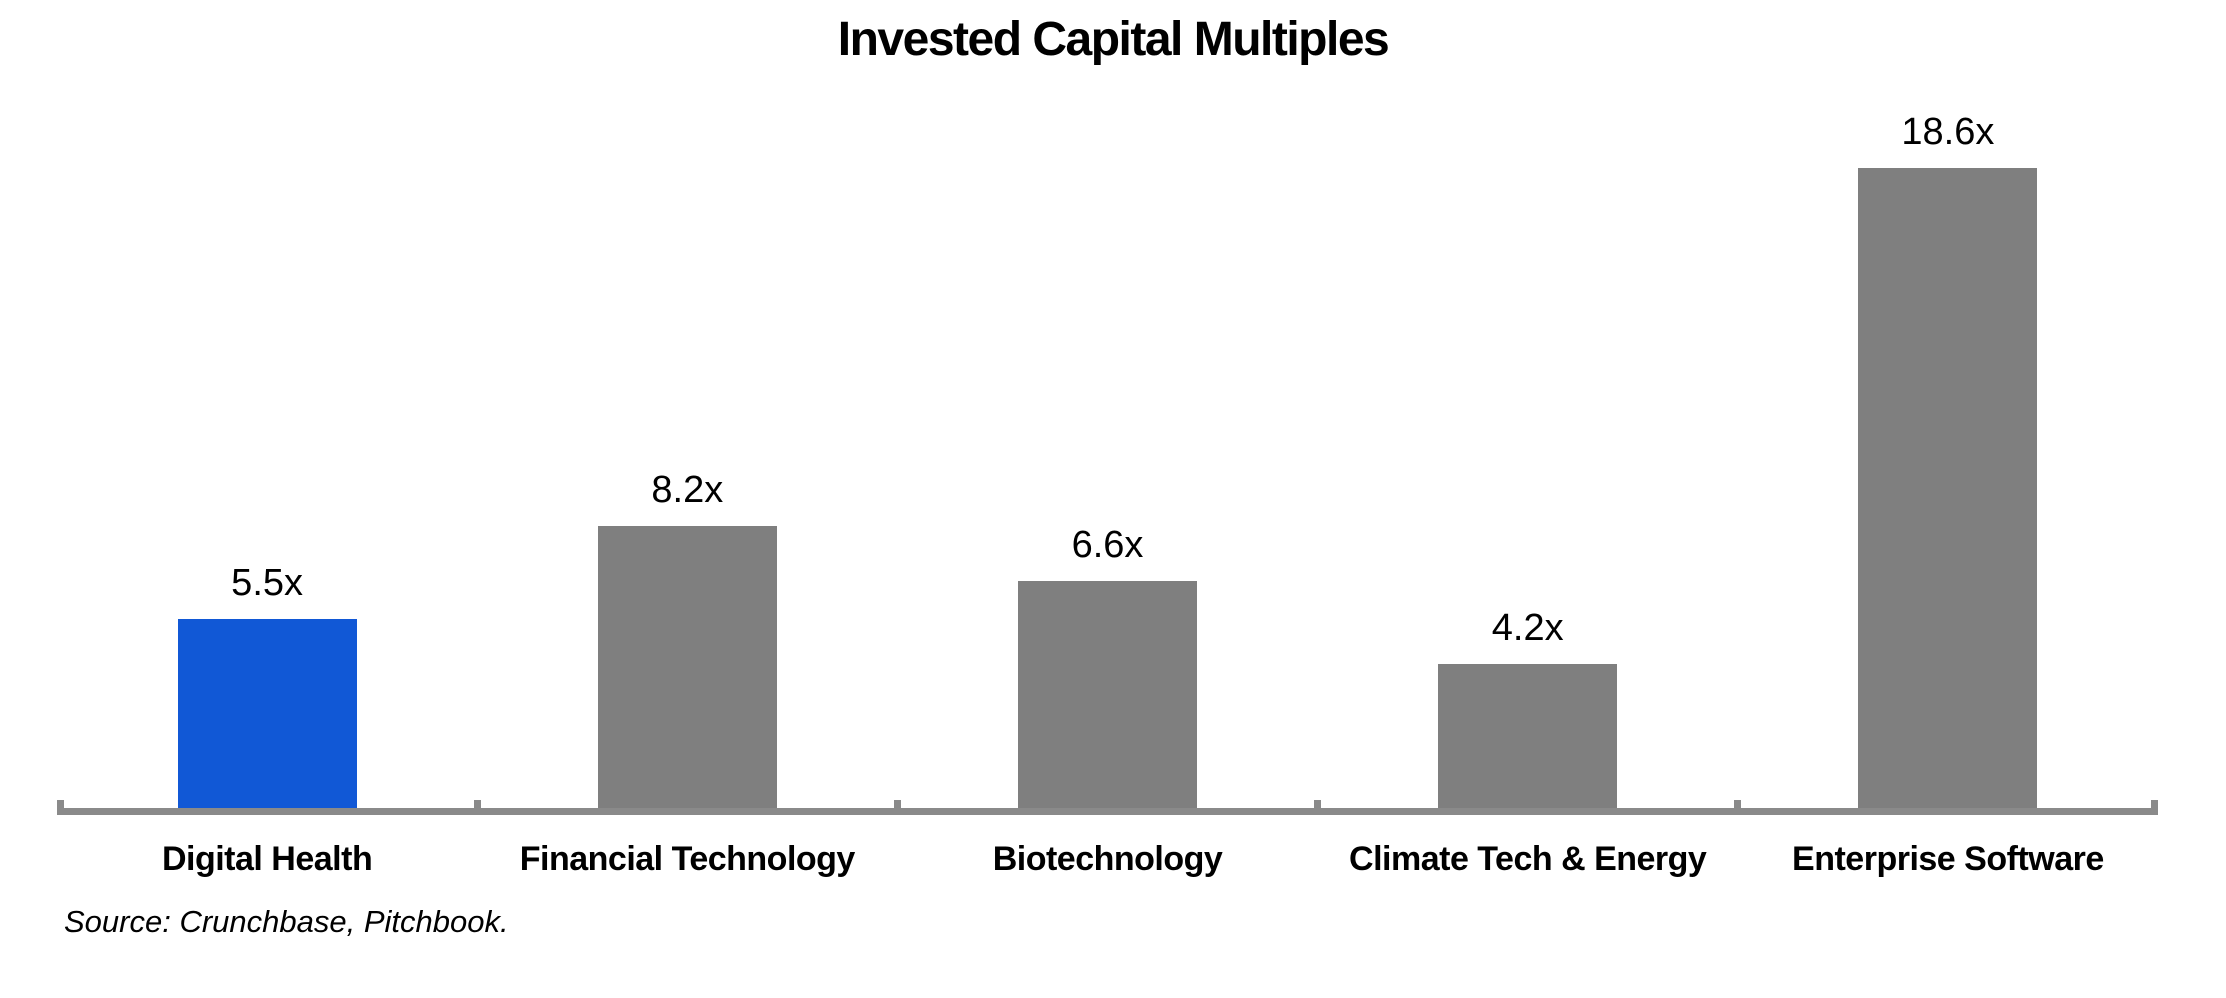 The height and width of the screenshot is (998, 2226). What do you see at coordinates (267, 583) in the screenshot?
I see `bar-value-label: 5.5x` at bounding box center [267, 583].